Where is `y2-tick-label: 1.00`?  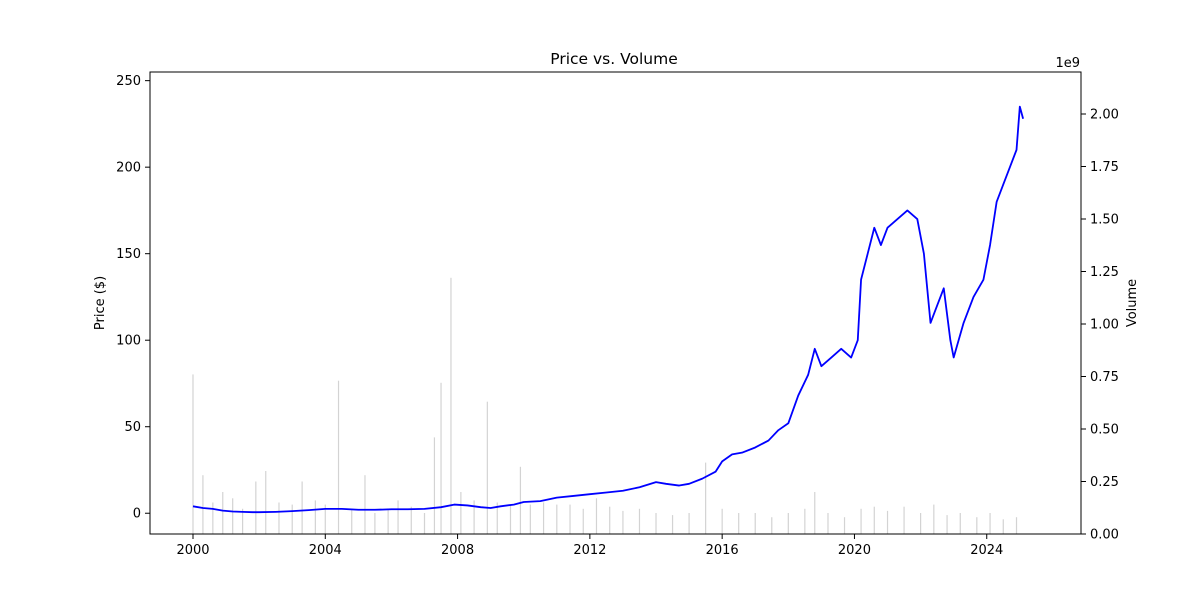
y2-tick-label: 1.00 is located at coordinates (1104, 325).